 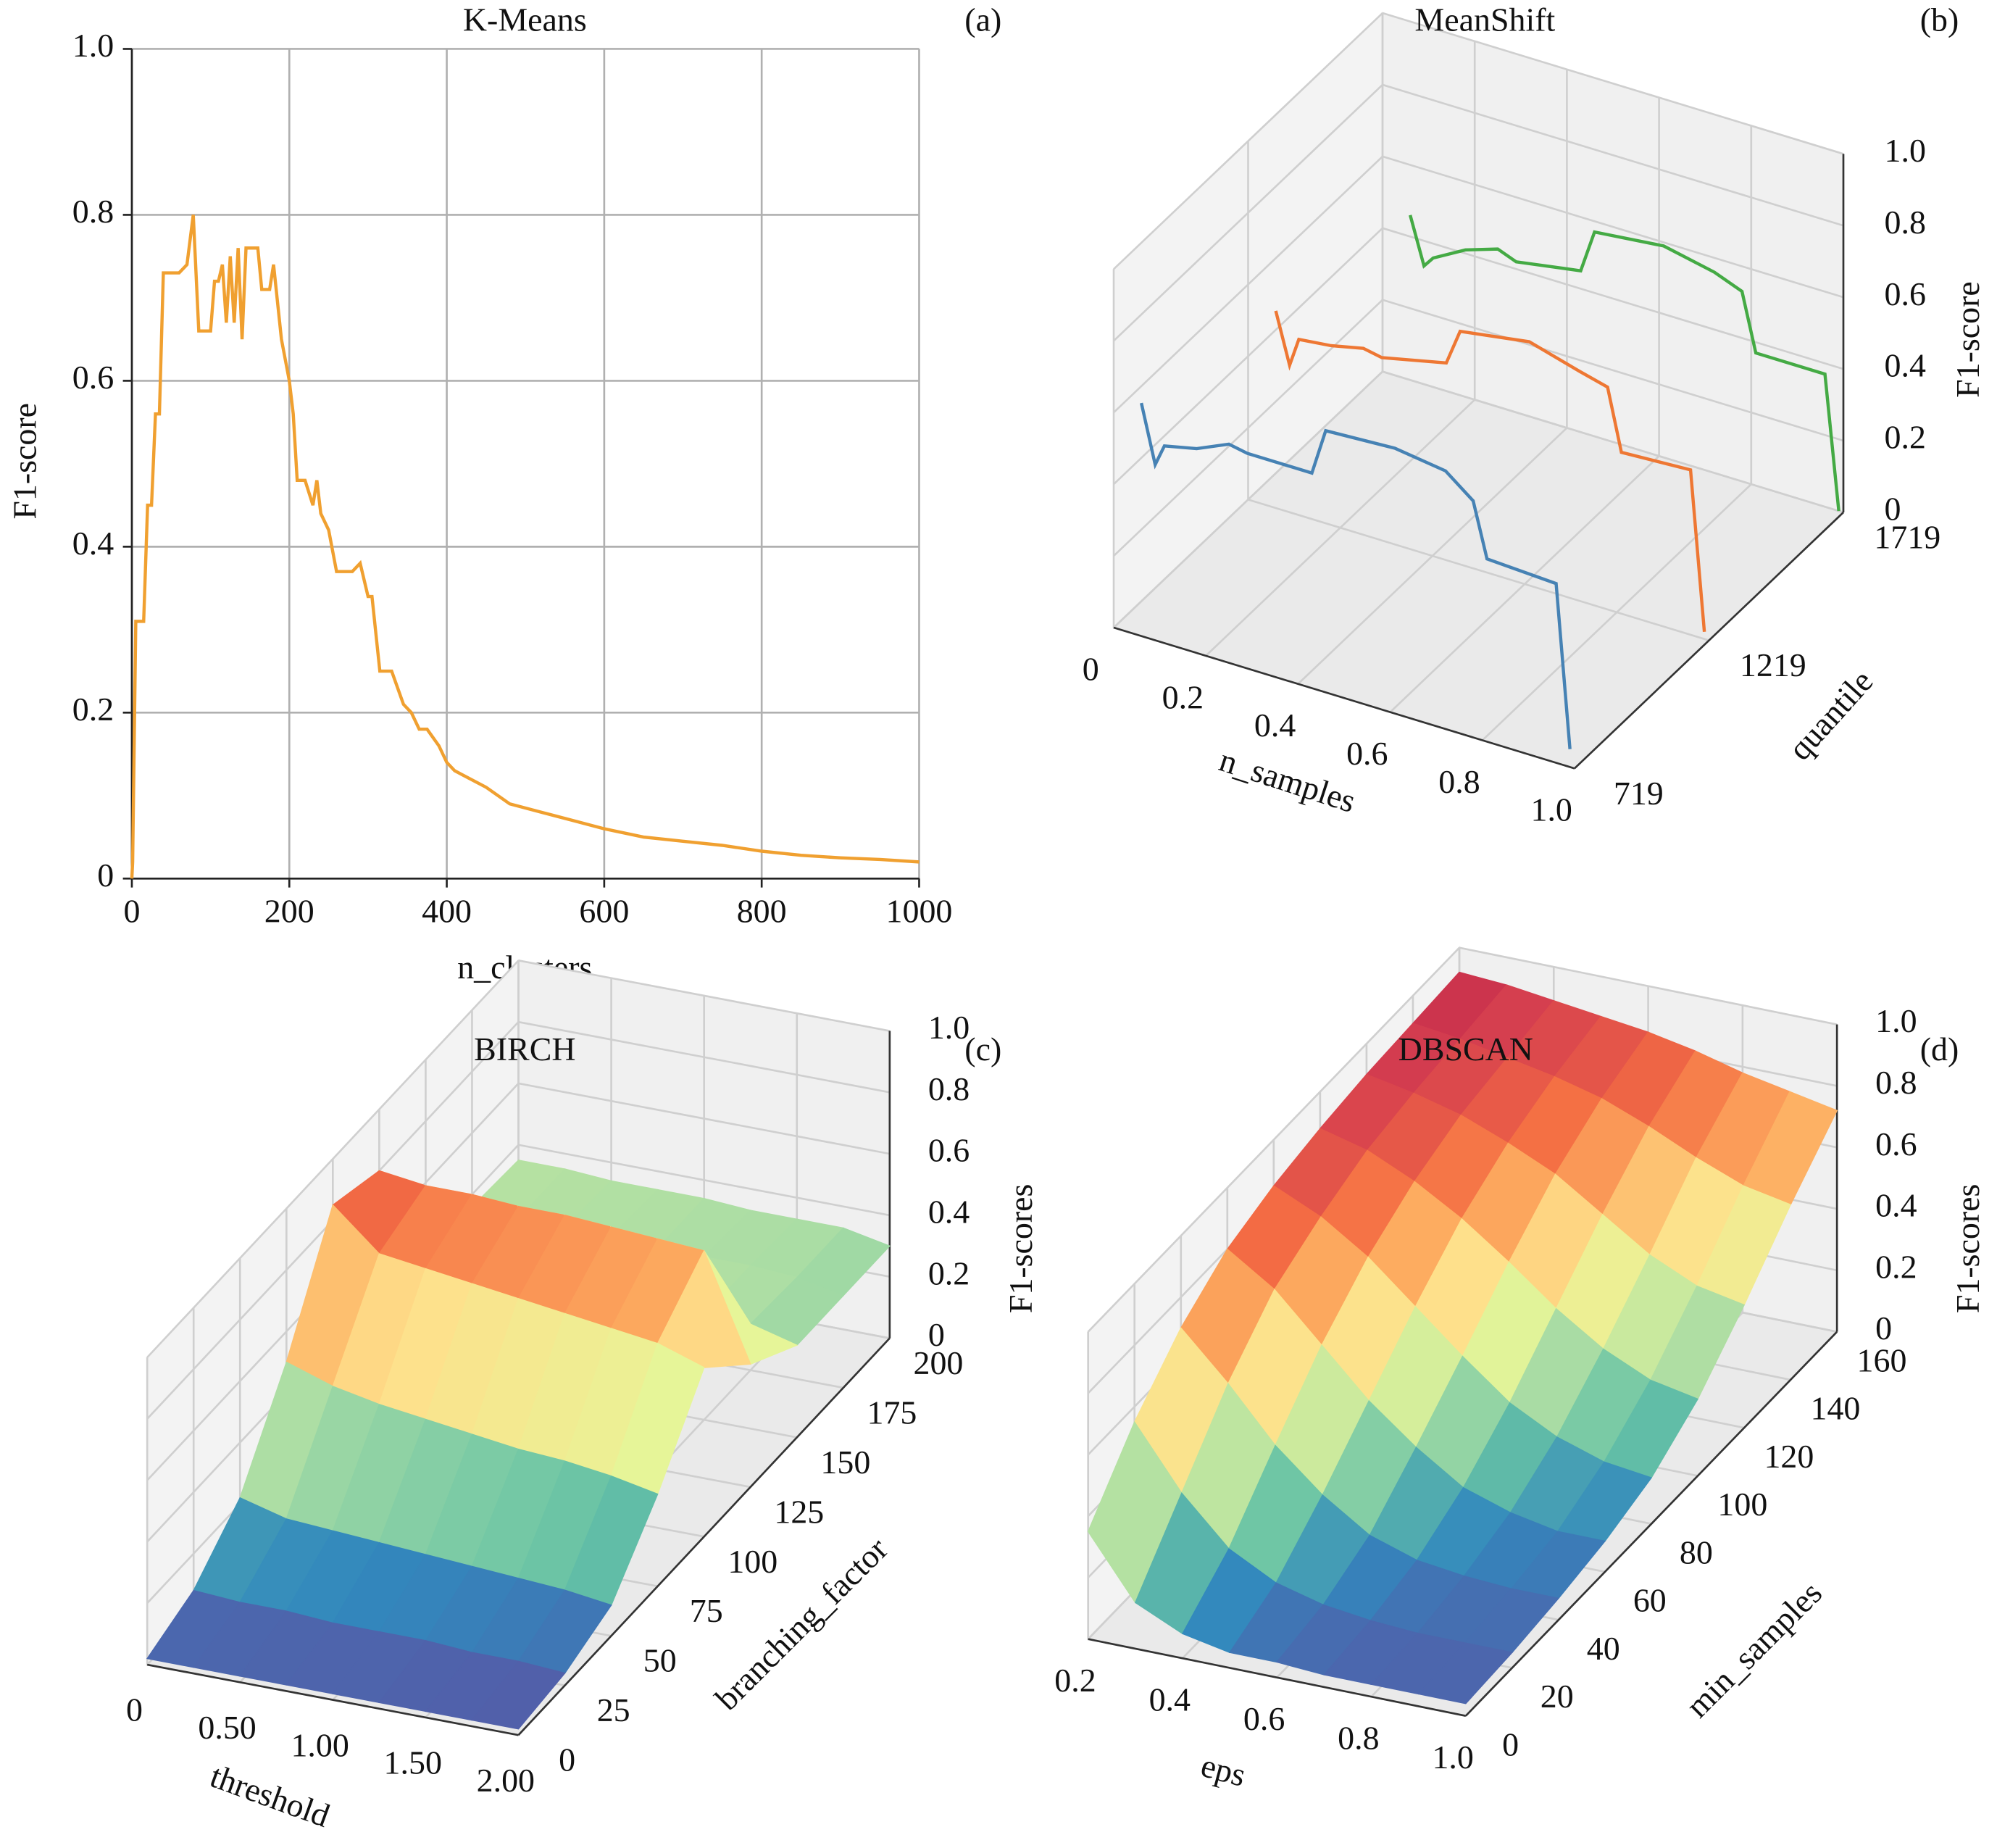 What do you see at coordinates (614, 1710) in the screenshot?
I see `y-tick-label: 25` at bounding box center [614, 1710].